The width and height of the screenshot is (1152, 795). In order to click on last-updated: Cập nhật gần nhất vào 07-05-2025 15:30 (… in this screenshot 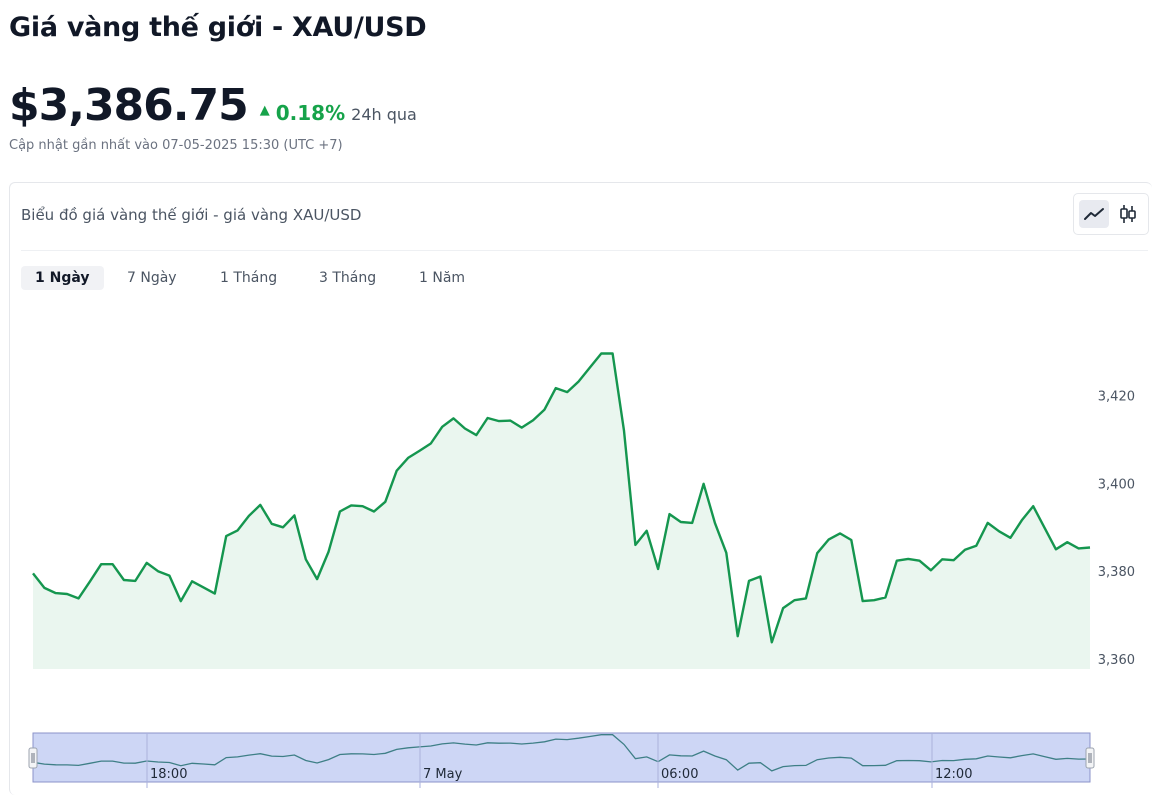, I will do `click(176, 145)`.